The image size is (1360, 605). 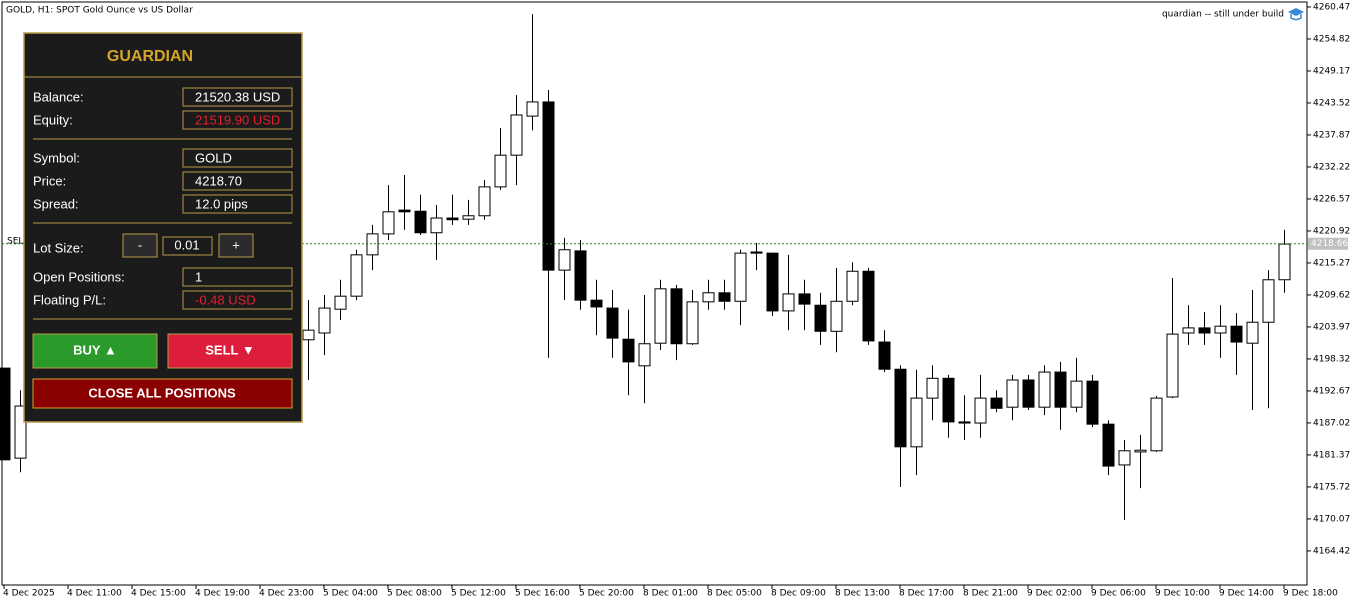 What do you see at coordinates (1331, 7) in the screenshot?
I see `y-tick-label: 4260.47` at bounding box center [1331, 7].